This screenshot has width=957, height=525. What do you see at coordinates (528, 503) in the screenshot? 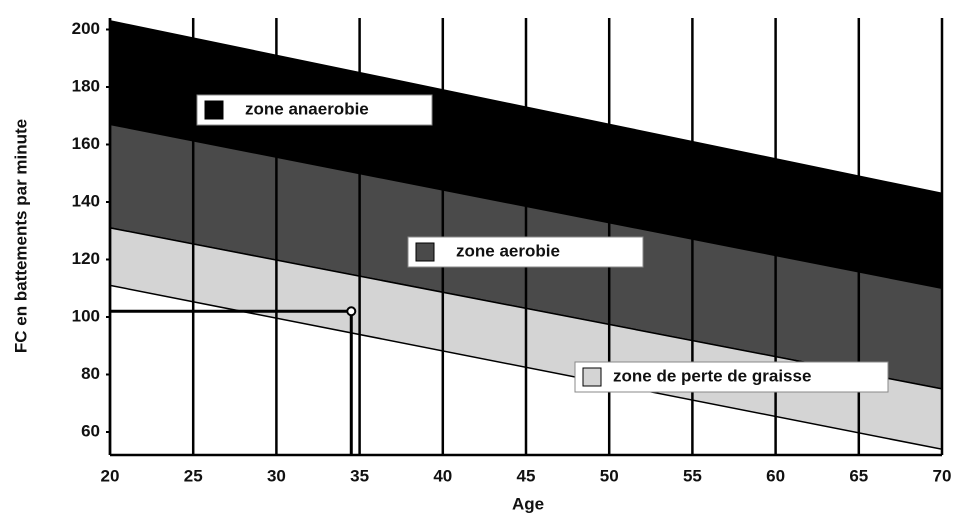
I see `x-axis-label: Age` at bounding box center [528, 503].